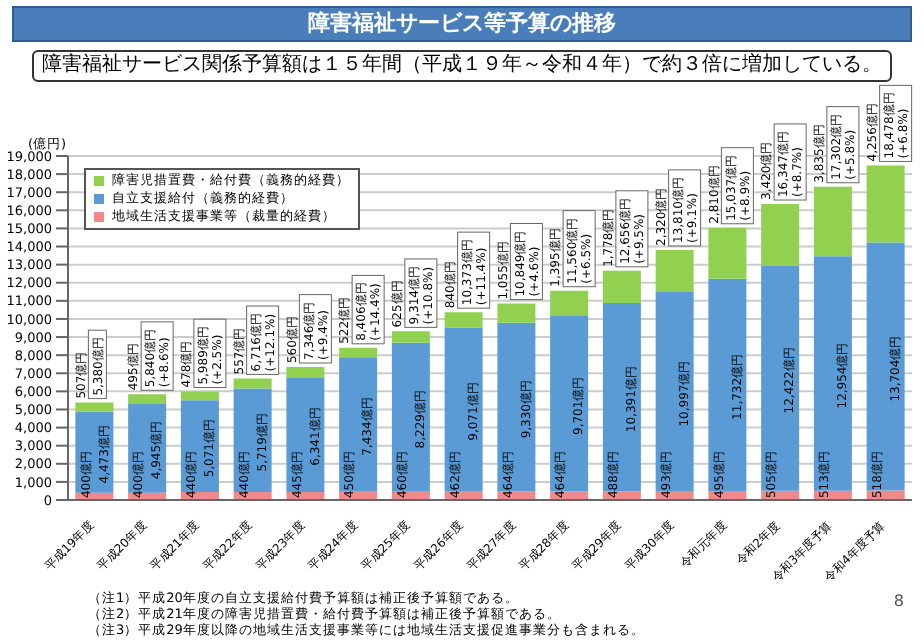 The width and height of the screenshot is (924, 640). What do you see at coordinates (898, 601) in the screenshot?
I see `text: 8` at bounding box center [898, 601].